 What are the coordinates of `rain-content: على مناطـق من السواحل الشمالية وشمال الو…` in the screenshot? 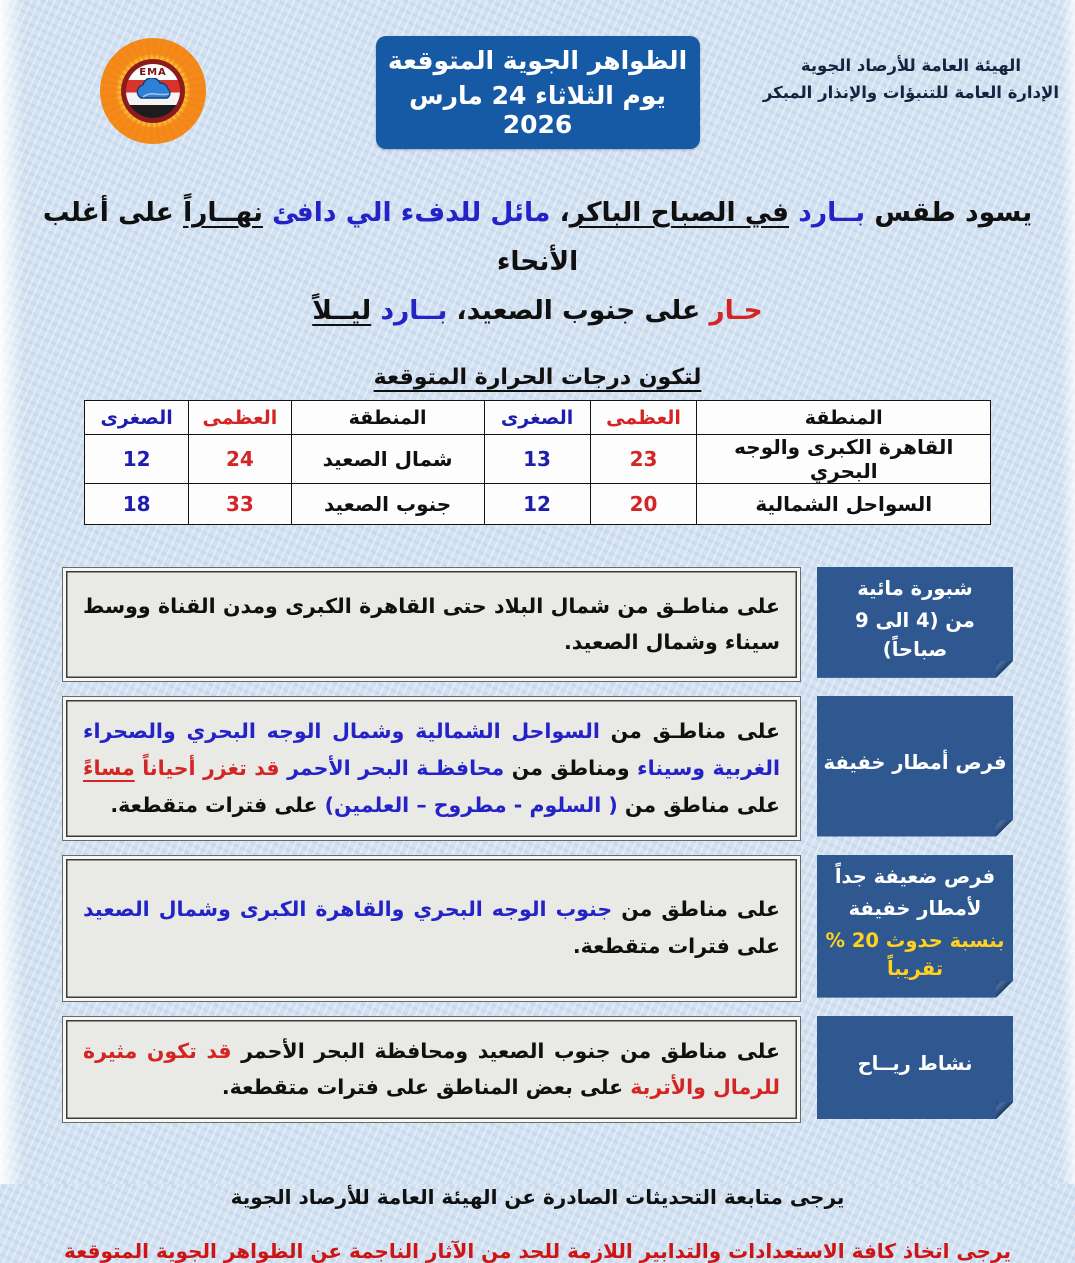 It's located at (431, 768).